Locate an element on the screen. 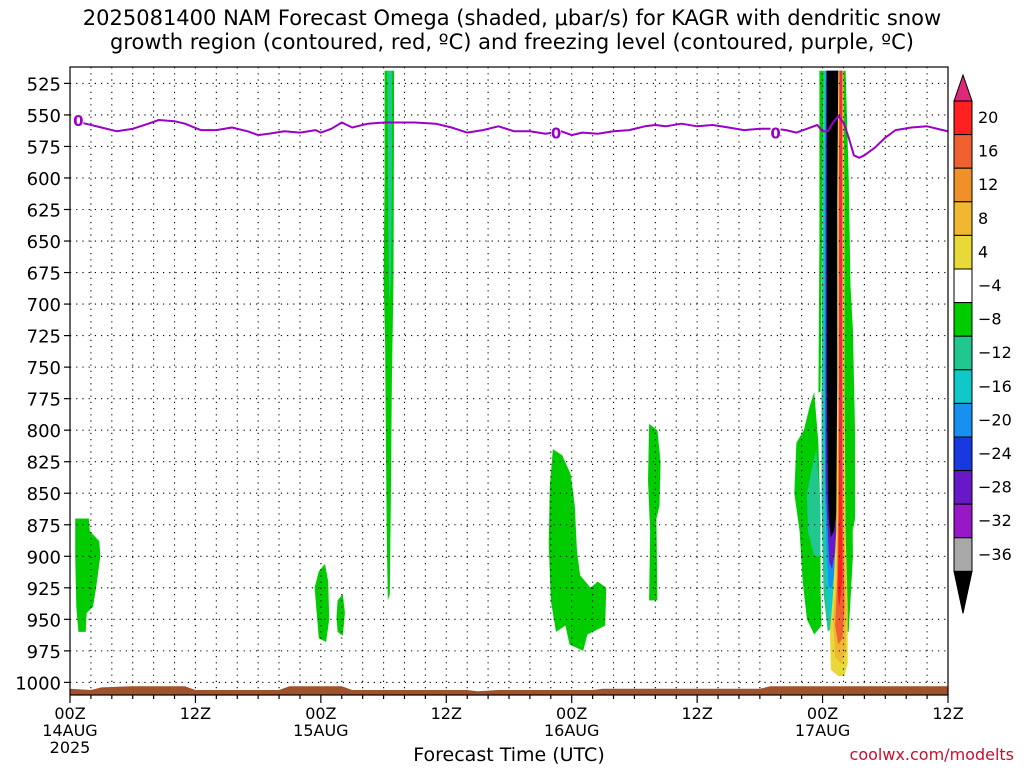  y-tick-label: 525 is located at coordinates (44, 84).